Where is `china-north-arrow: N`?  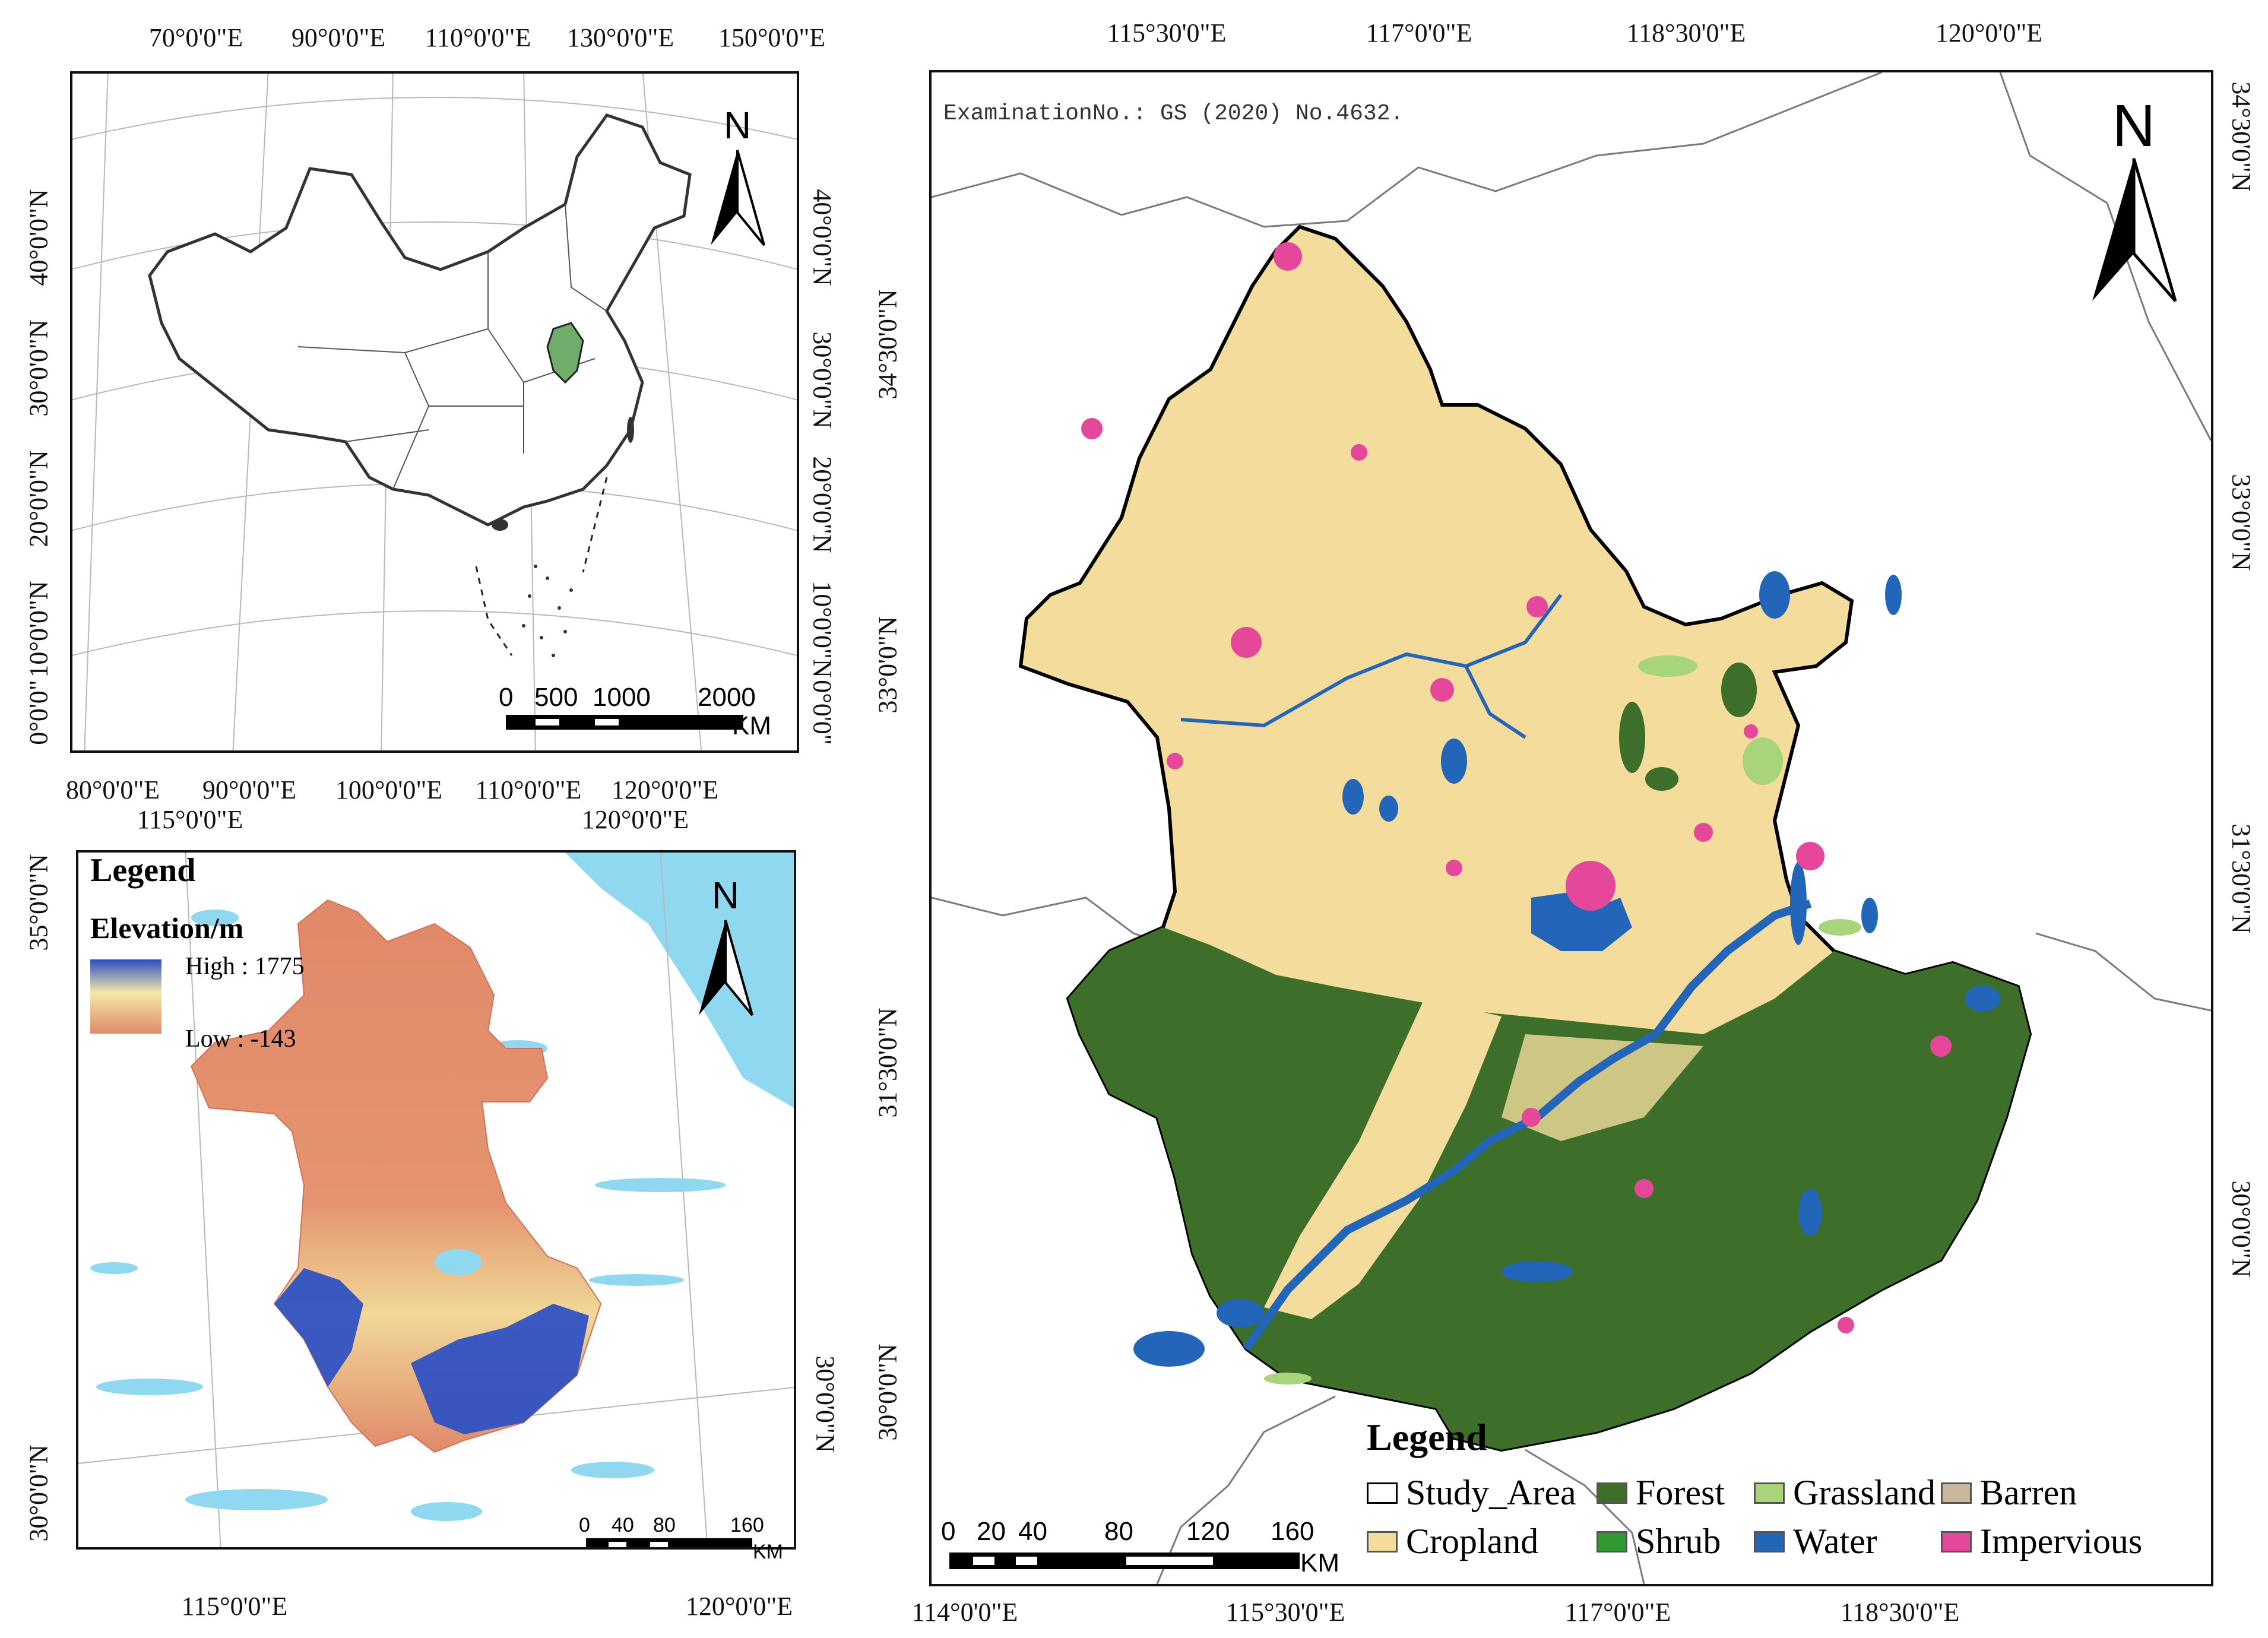
china-north-arrow: N is located at coordinates (737, 177).